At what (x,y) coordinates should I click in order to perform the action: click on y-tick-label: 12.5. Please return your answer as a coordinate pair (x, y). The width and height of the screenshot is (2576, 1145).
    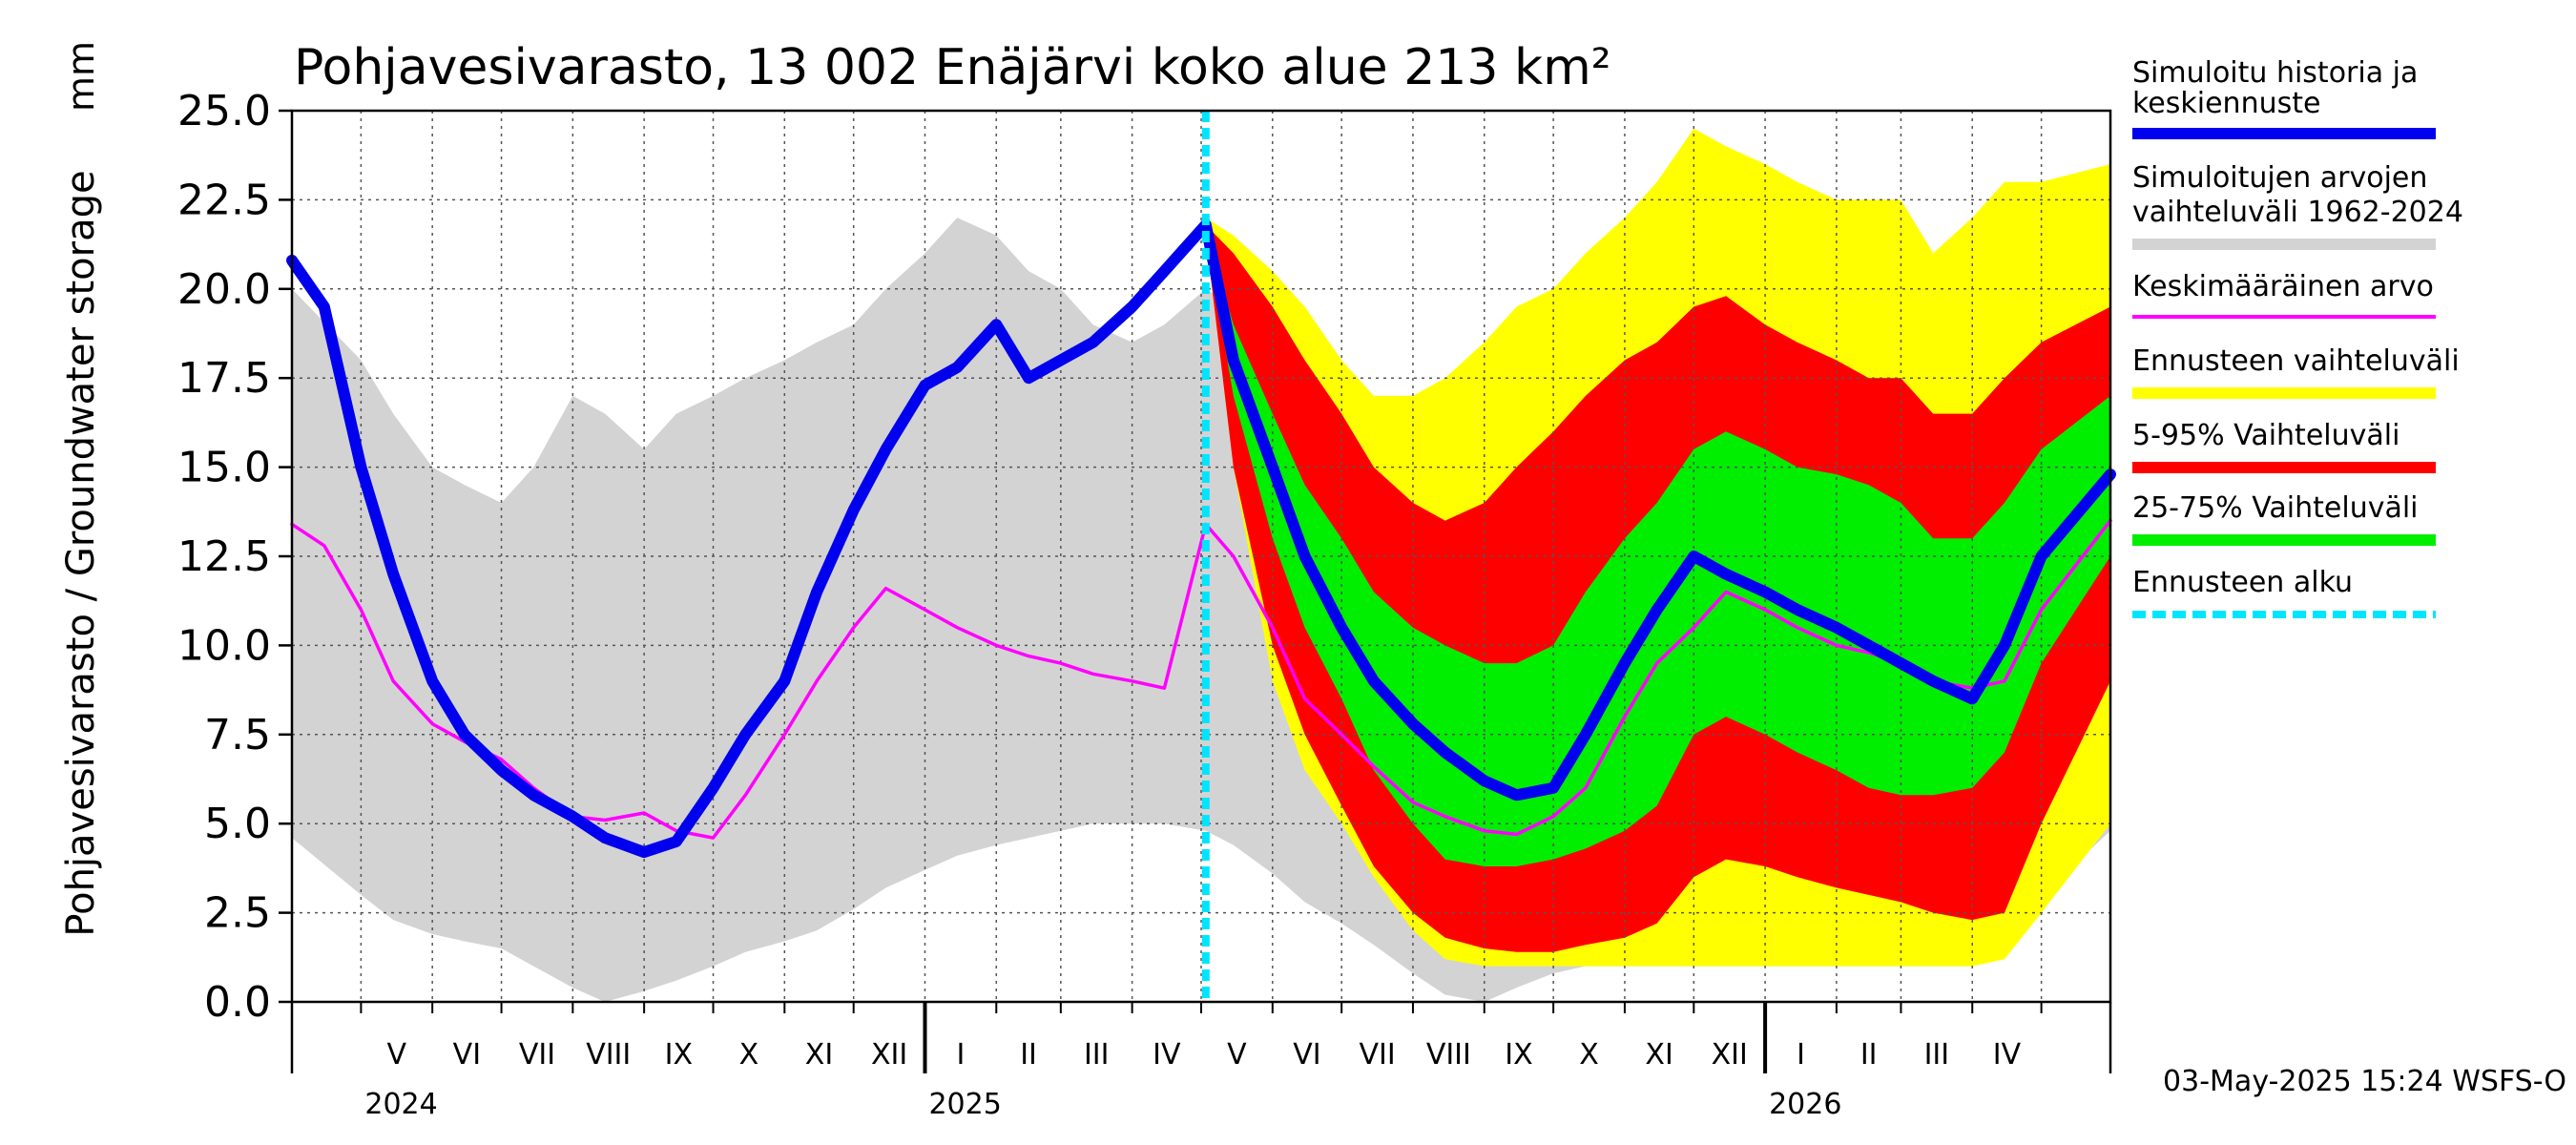
    Looking at the image, I should click on (224, 557).